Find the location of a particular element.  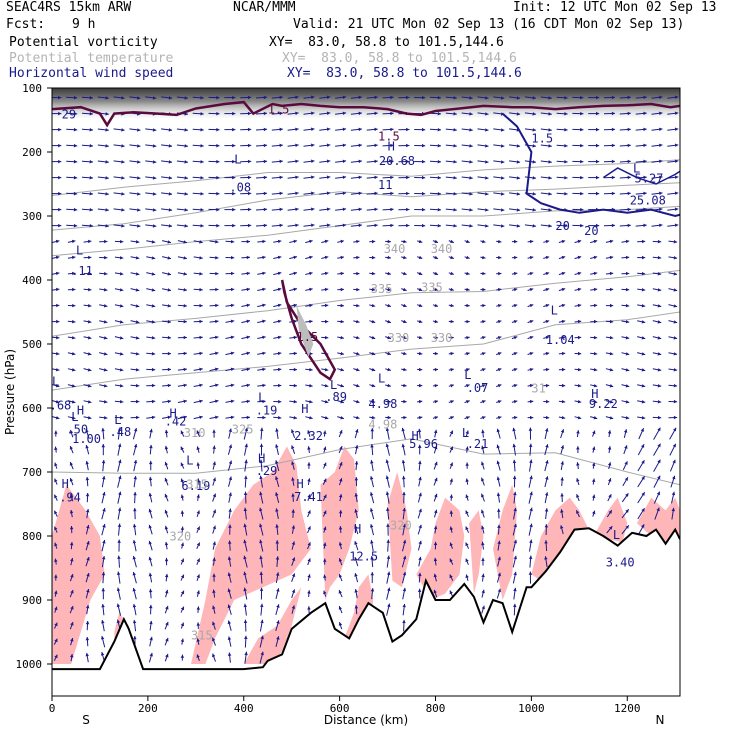

x-tick-label: 200 is located at coordinates (148, 708).